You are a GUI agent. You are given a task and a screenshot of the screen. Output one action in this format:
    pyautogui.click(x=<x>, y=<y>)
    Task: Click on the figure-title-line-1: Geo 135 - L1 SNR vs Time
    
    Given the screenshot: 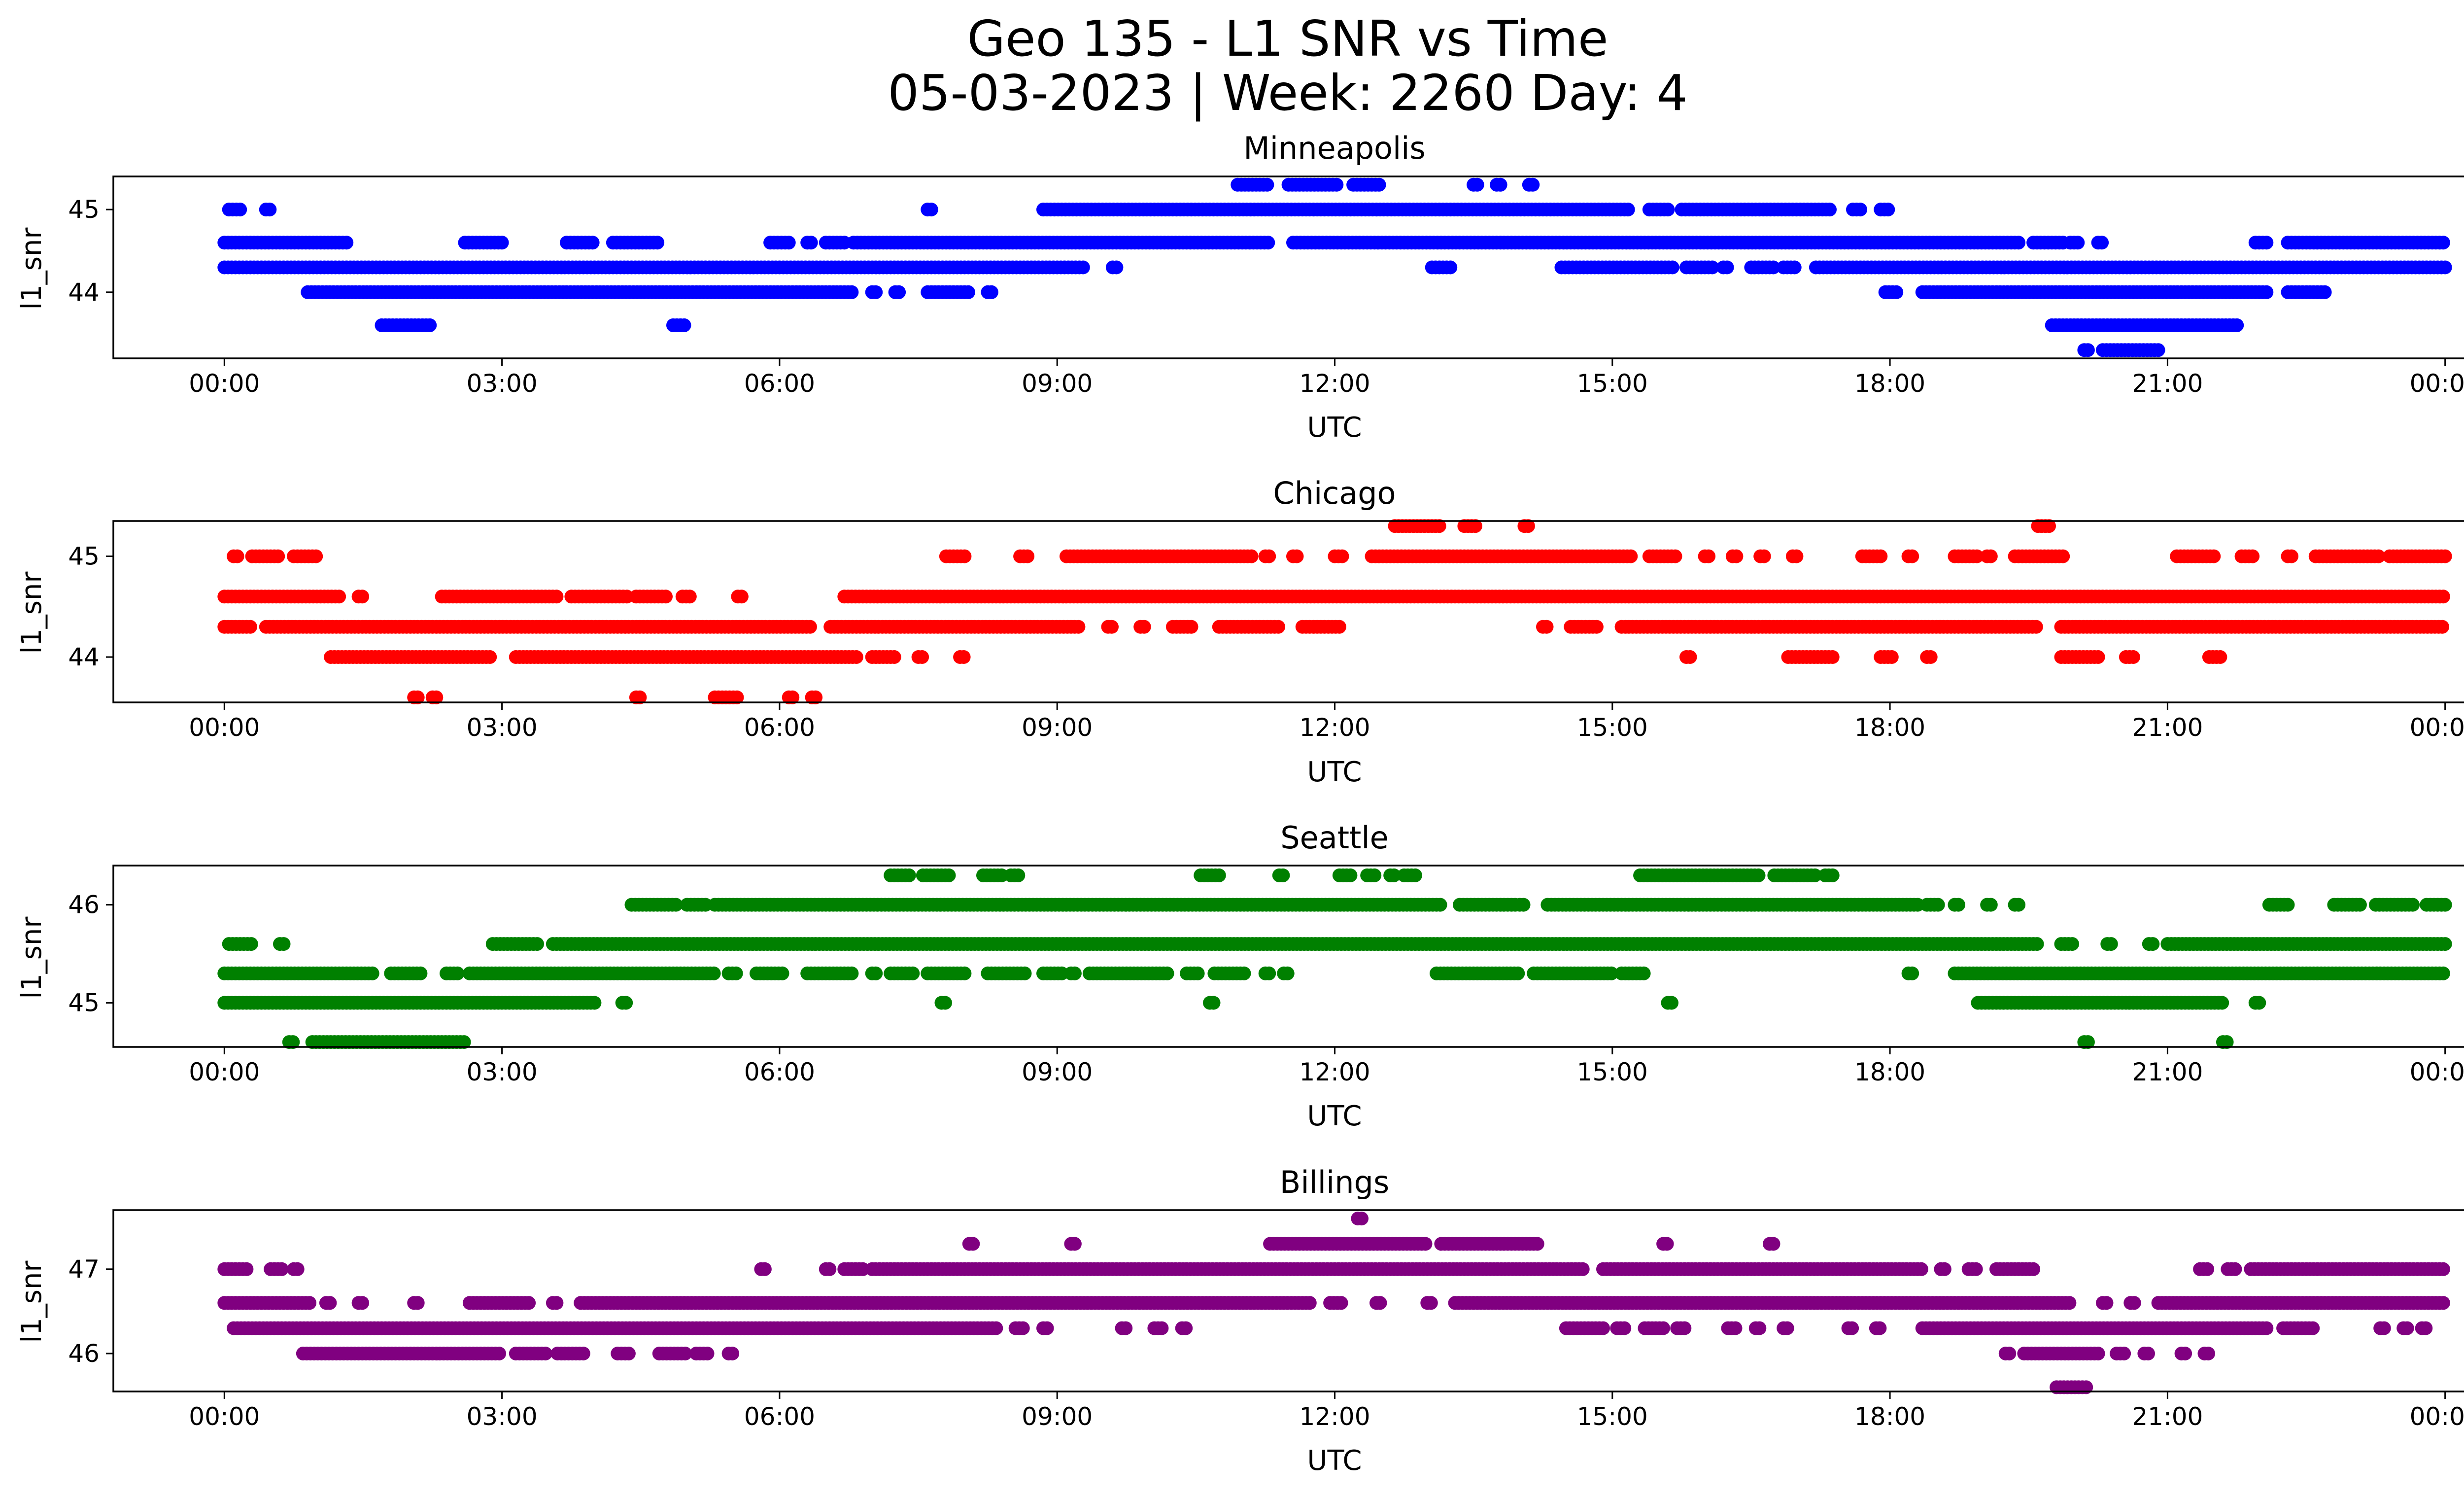 What is the action you would take?
    pyautogui.click(x=1287, y=39)
    